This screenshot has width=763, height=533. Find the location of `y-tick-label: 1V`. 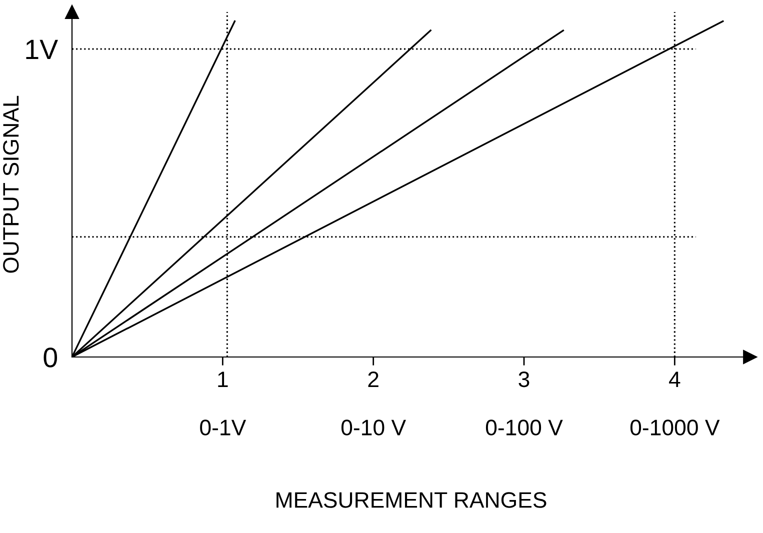

y-tick-label: 1V is located at coordinates (42, 50).